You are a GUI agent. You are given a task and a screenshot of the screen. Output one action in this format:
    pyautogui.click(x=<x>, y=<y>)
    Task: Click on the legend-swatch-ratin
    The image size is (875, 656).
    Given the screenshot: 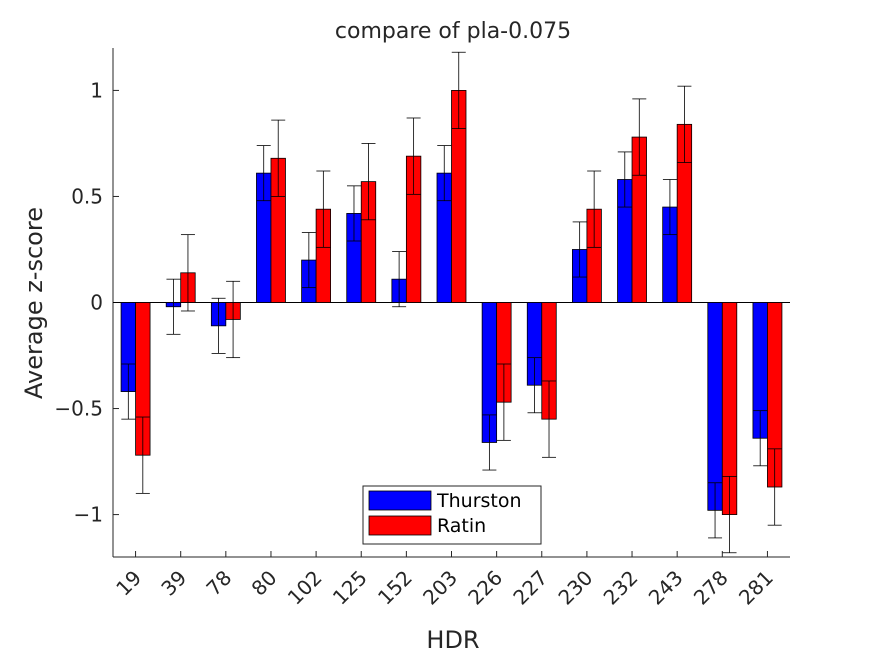 What is the action you would take?
    pyautogui.click(x=400, y=525)
    